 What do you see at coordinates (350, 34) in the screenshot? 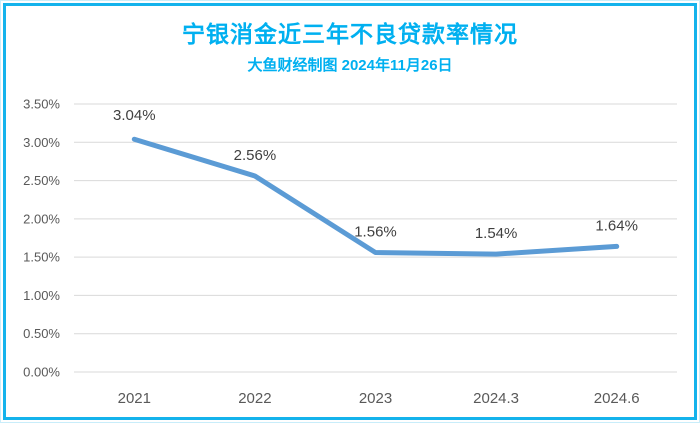
I see `chart-title: 宁银消金近三年不良贷款率情况` at bounding box center [350, 34].